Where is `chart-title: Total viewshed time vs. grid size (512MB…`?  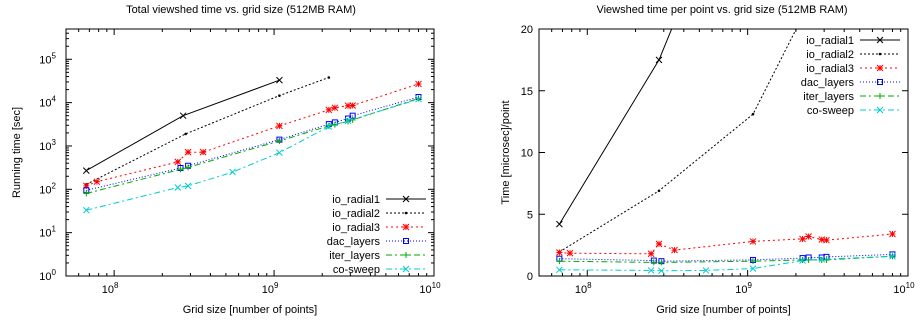 chart-title: Total viewshed time vs. grid size (512MB… is located at coordinates (241, 10).